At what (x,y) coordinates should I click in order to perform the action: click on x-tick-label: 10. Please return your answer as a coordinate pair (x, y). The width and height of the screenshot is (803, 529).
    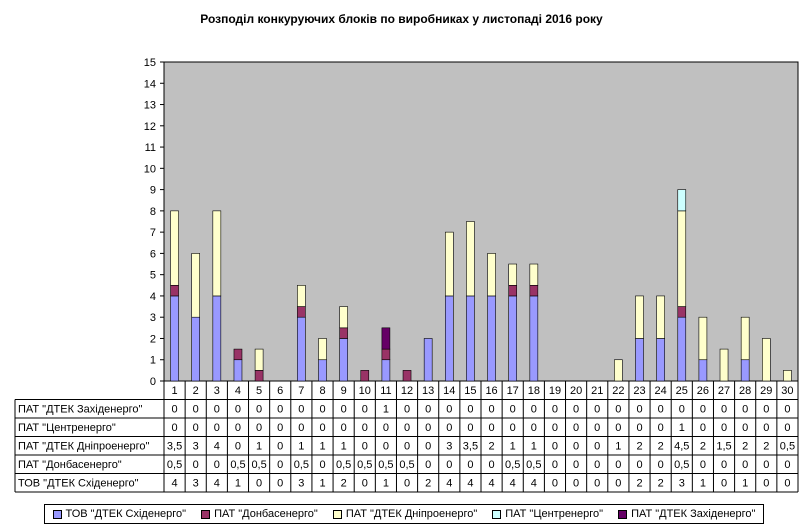
    Looking at the image, I should click on (365, 391).